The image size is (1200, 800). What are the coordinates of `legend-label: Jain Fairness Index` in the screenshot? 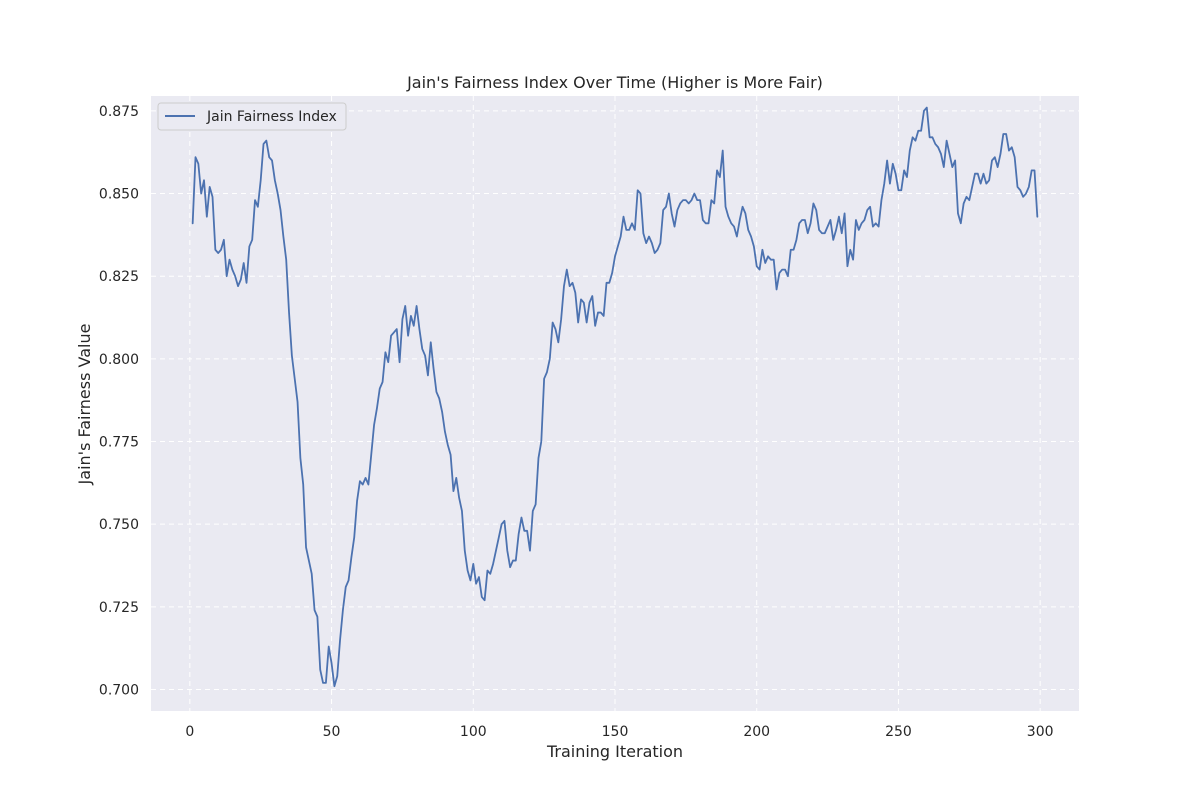 It's located at (271, 117).